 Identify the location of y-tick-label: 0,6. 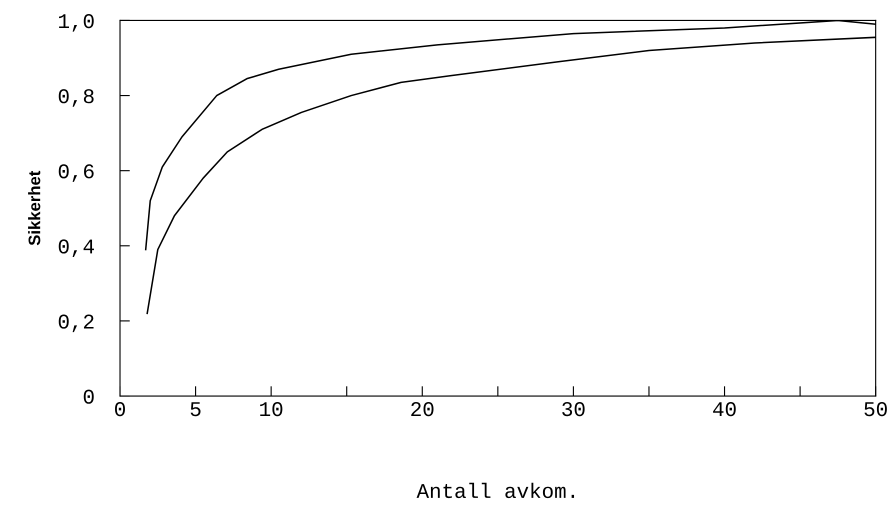
(76, 173).